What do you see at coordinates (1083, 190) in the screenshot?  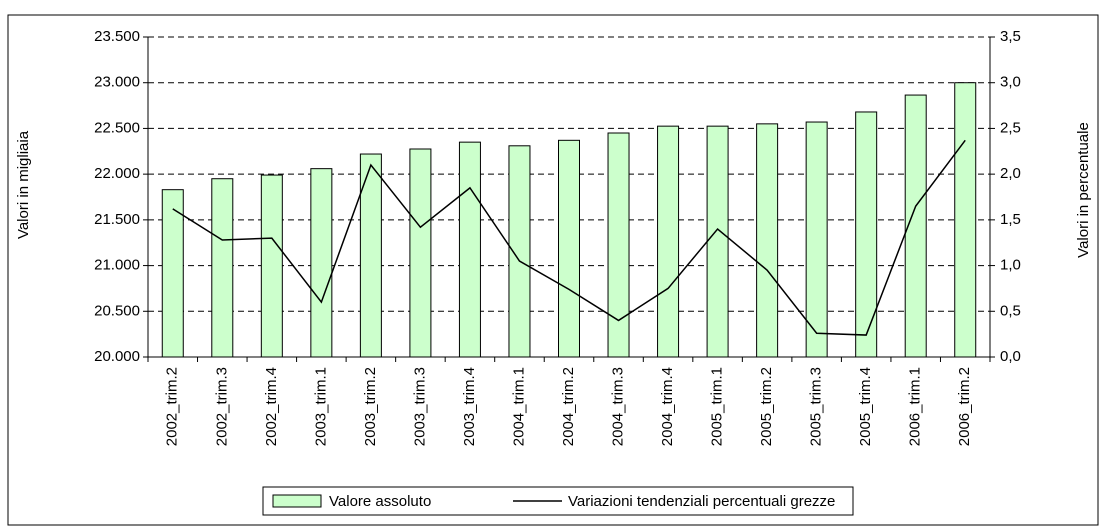 I see `y2-axis-label: Valori in percentuale` at bounding box center [1083, 190].